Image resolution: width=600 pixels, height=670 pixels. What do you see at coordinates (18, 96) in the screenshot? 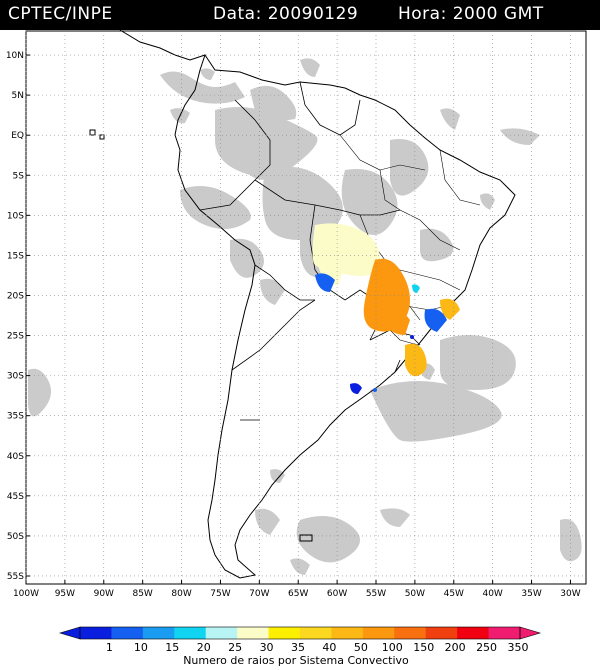
I see `lat-tick-label: 5N` at bounding box center [18, 96].